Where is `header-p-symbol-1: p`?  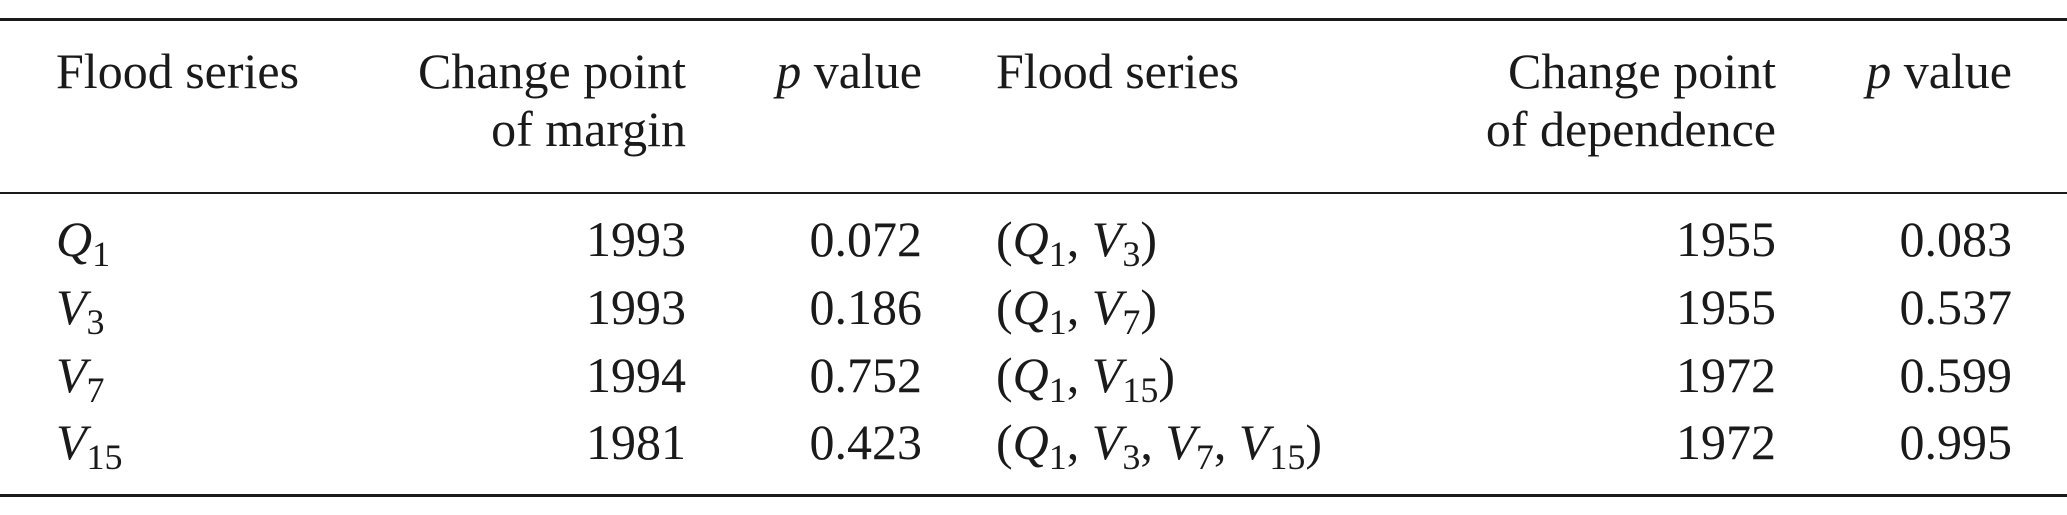
header-p-symbol-1: p is located at coordinates (789, 71).